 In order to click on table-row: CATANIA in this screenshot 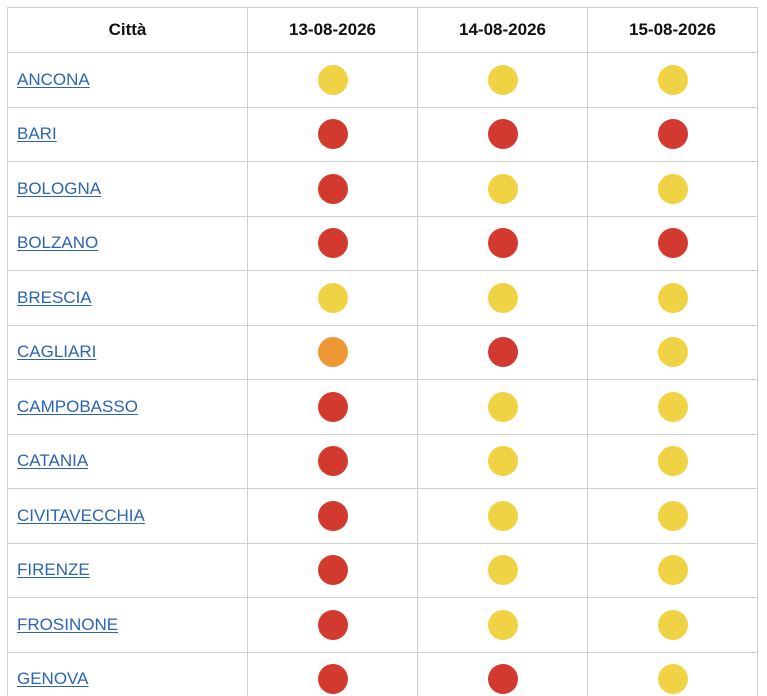, I will do `click(382, 461)`.